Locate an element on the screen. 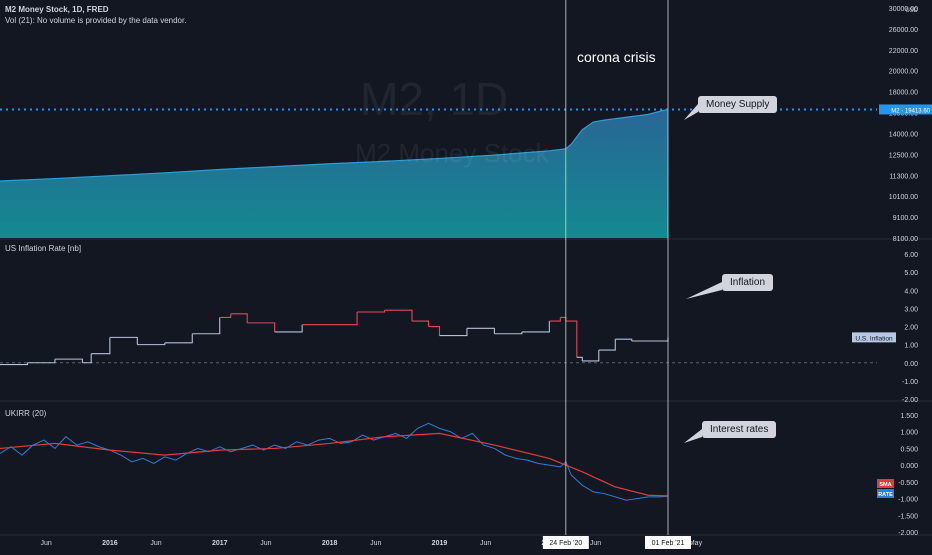  inflation-series-badge-text: U.S. Inflation is located at coordinates (874, 338).